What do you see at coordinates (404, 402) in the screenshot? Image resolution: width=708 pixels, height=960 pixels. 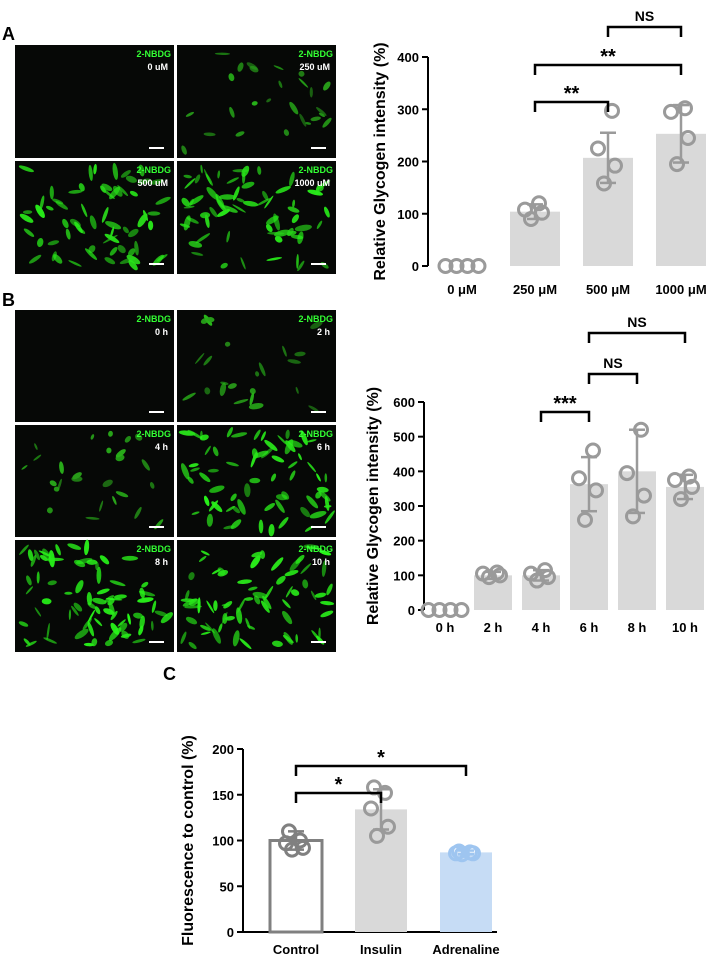 I see `y-tick-label: 600` at bounding box center [404, 402].